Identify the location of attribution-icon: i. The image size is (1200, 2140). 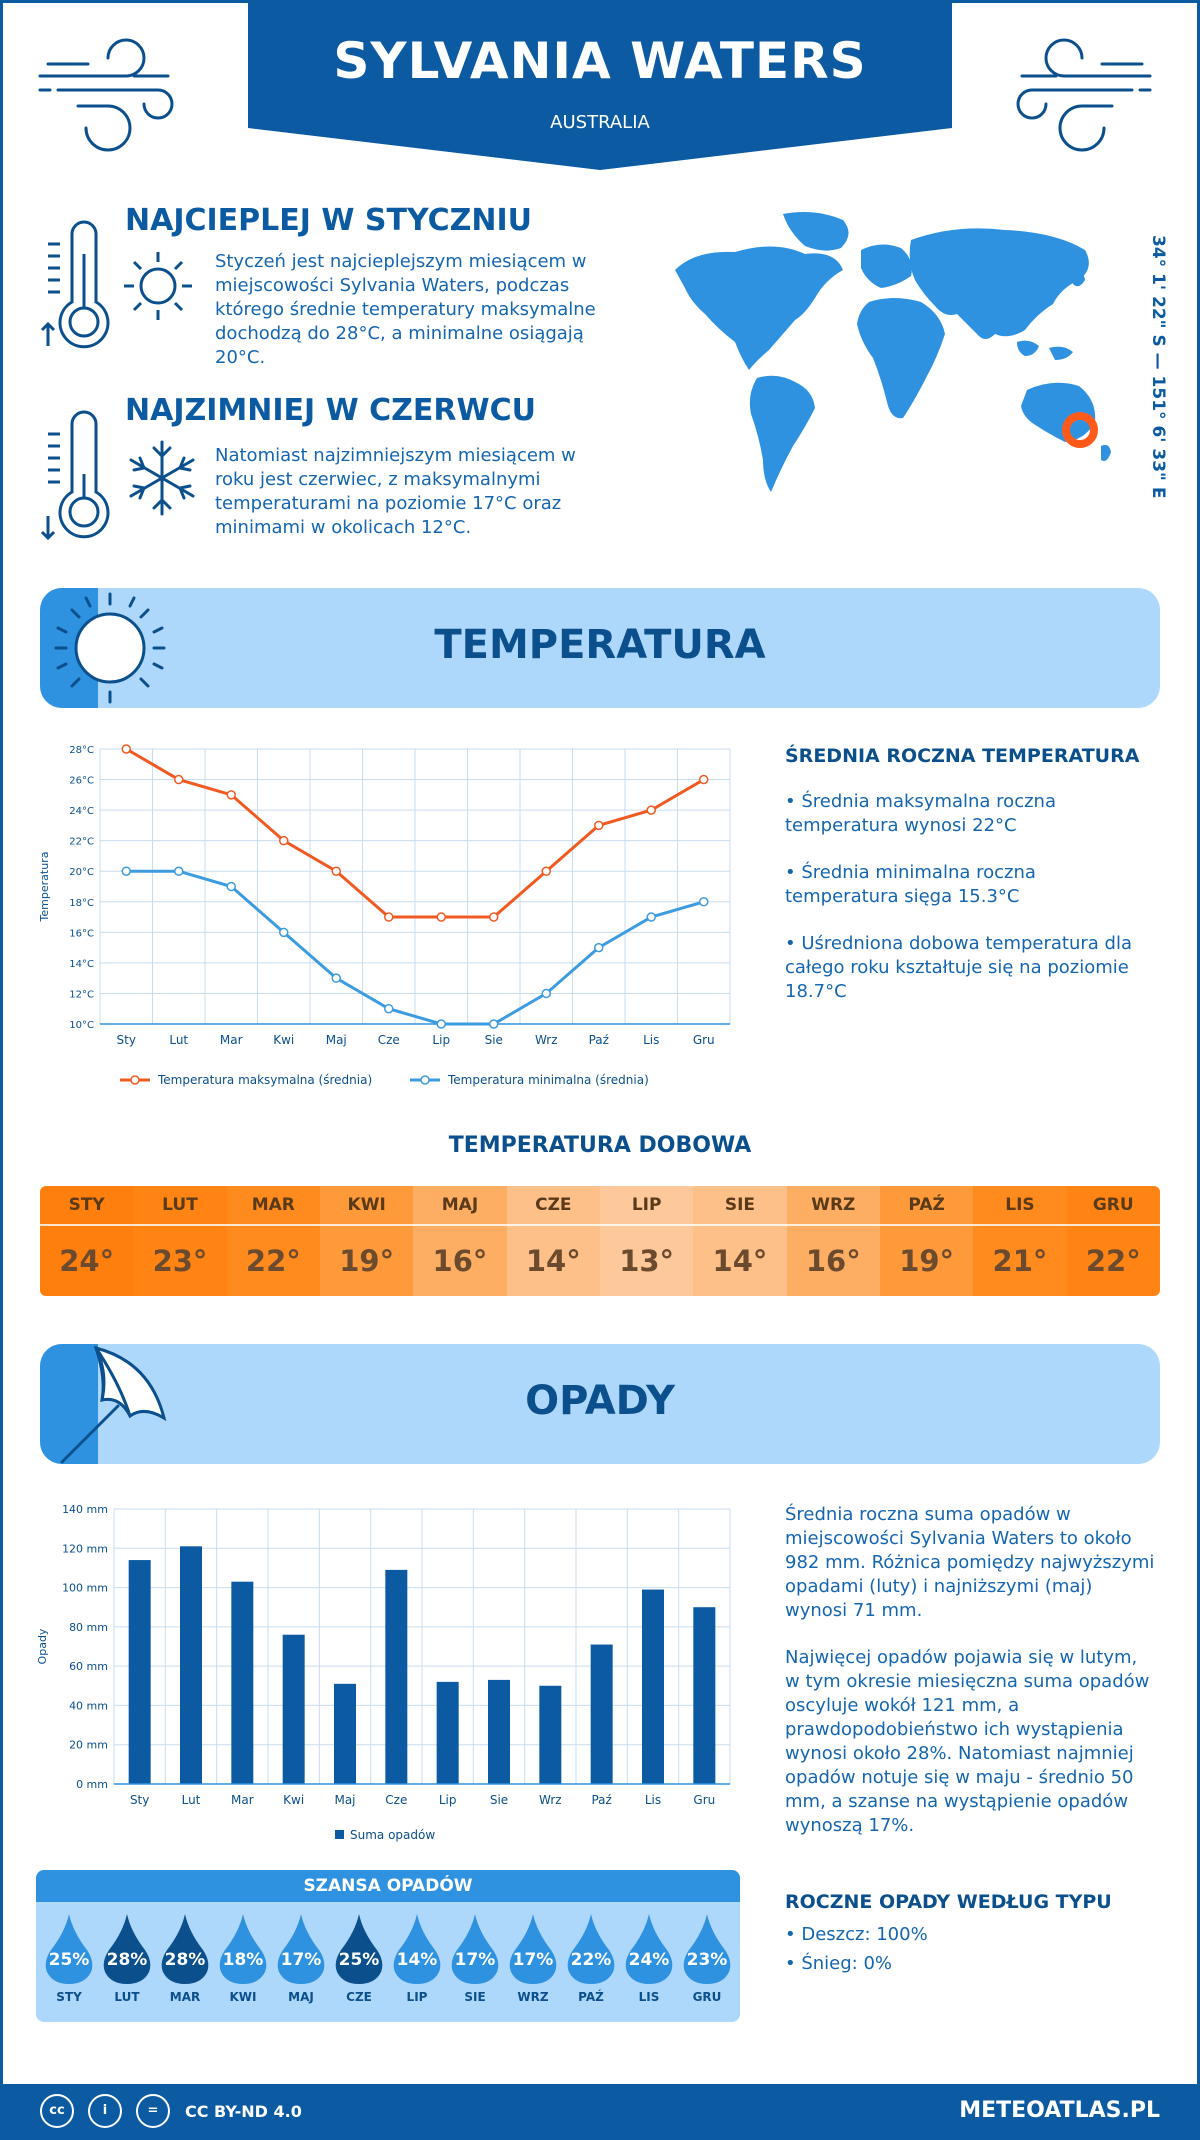
(105, 2111).